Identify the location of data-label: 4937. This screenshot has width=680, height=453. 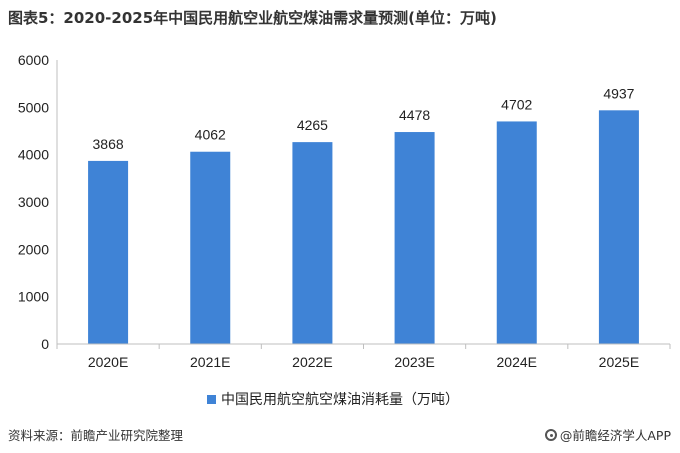
(618, 93).